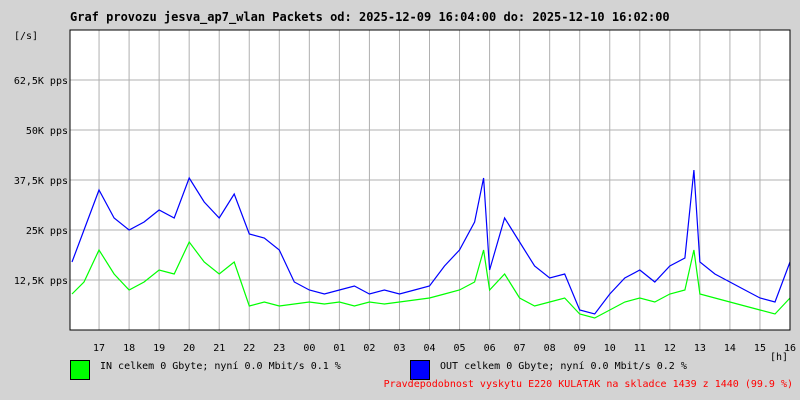 The image size is (800, 400). Describe the element at coordinates (550, 348) in the screenshot. I see `x-tick-label: 08` at that location.